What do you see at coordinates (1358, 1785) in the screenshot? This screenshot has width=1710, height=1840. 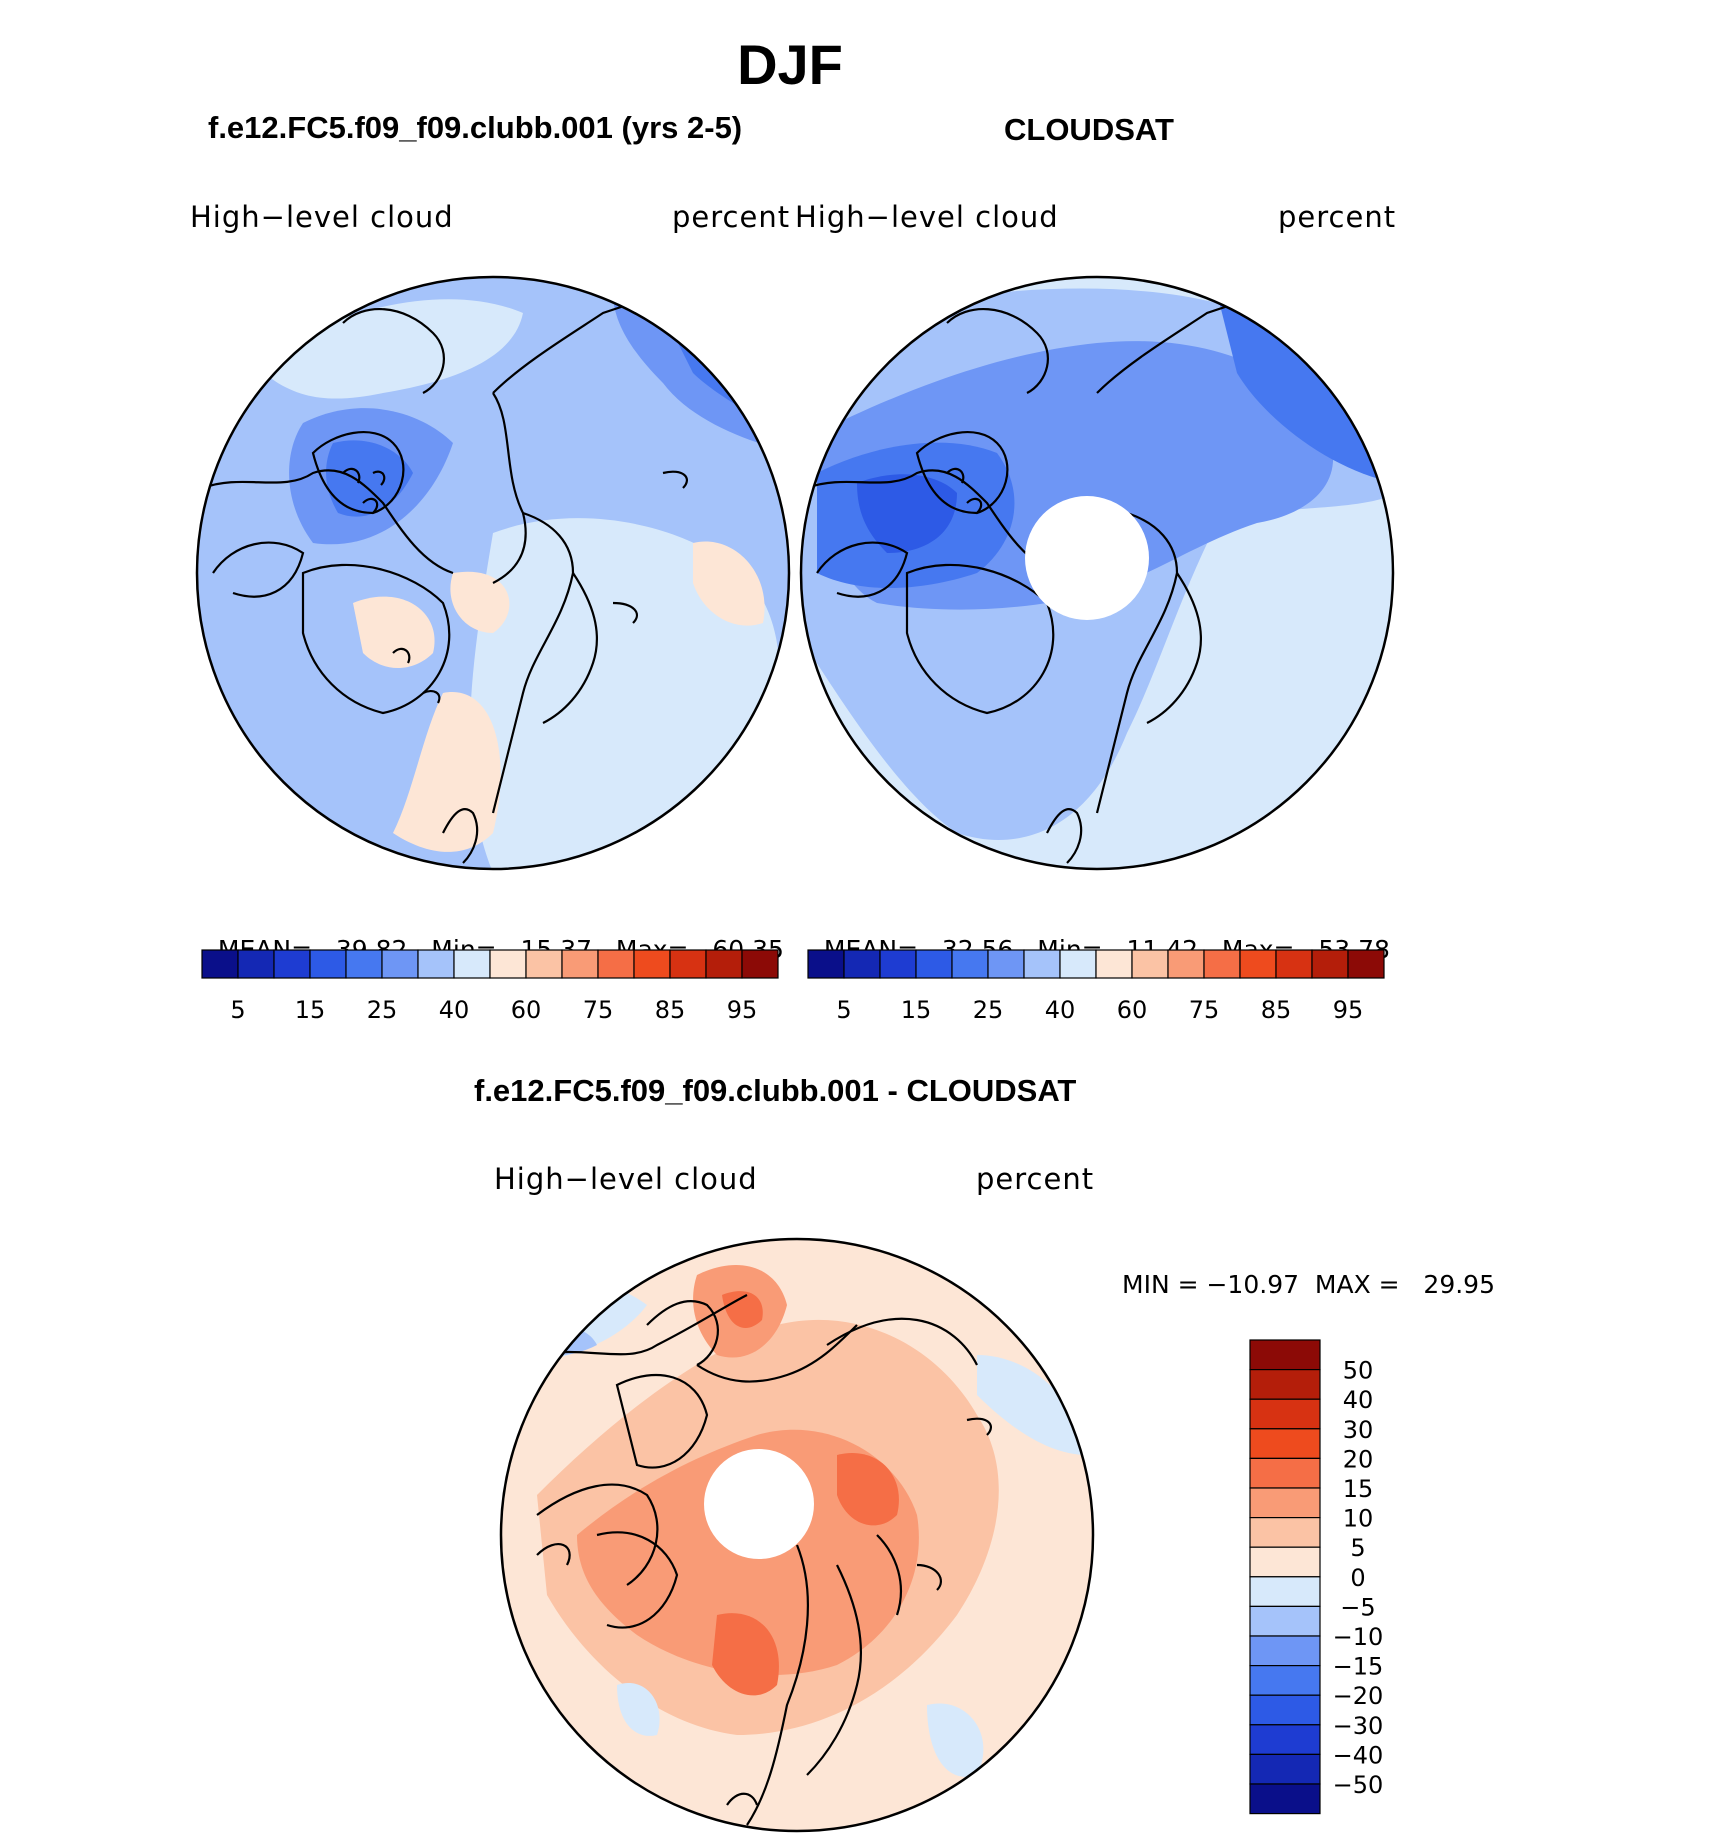 I see `colorbar-tick-label: −50` at bounding box center [1358, 1785].